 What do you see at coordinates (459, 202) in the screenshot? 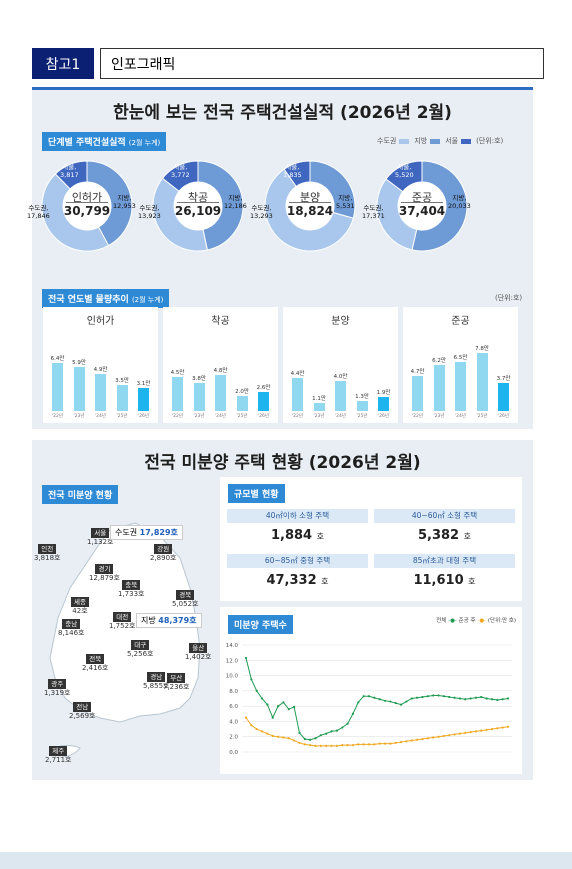
I see `donut-local-label: 지방, 20,033` at bounding box center [459, 202].